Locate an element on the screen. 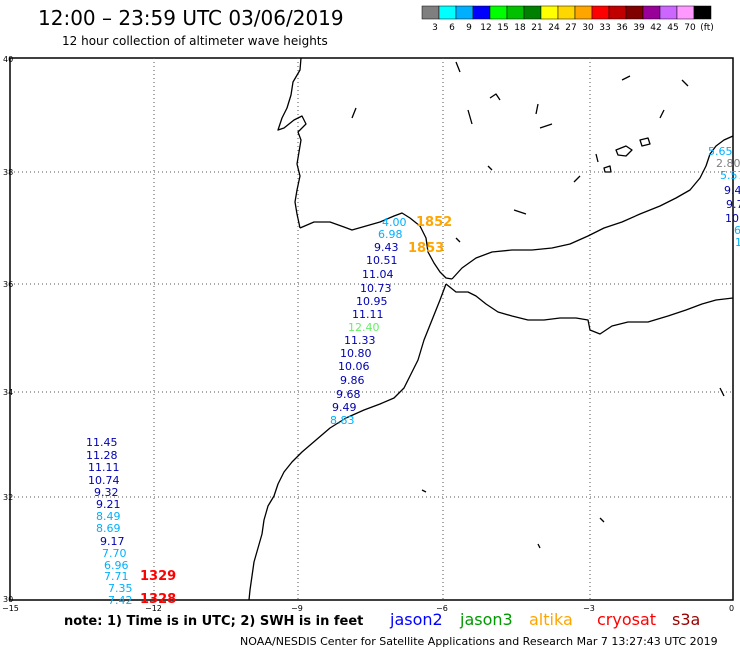 The image size is (740, 650). wave-height-value: 8.49 is located at coordinates (108, 516).